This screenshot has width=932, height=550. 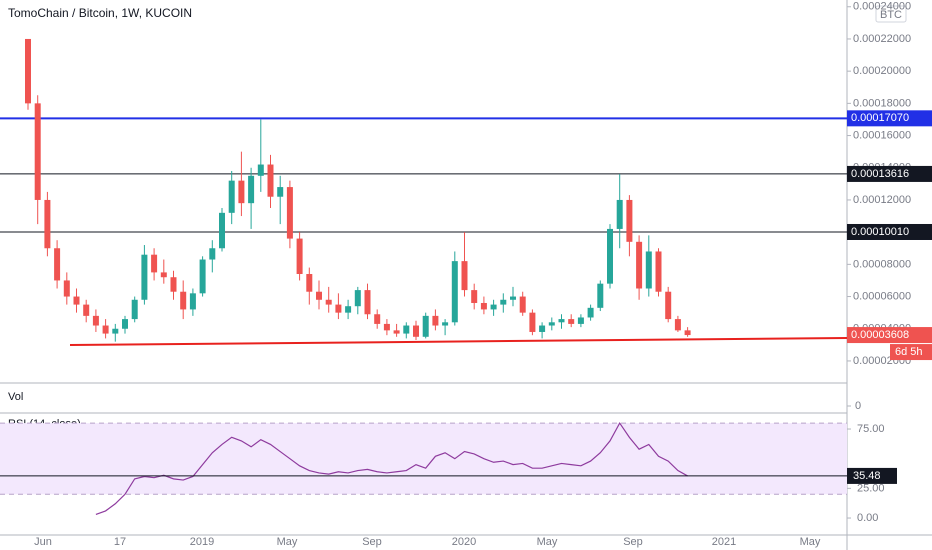 I want to click on y-tick-label: 0.00024000, so click(x=882, y=7).